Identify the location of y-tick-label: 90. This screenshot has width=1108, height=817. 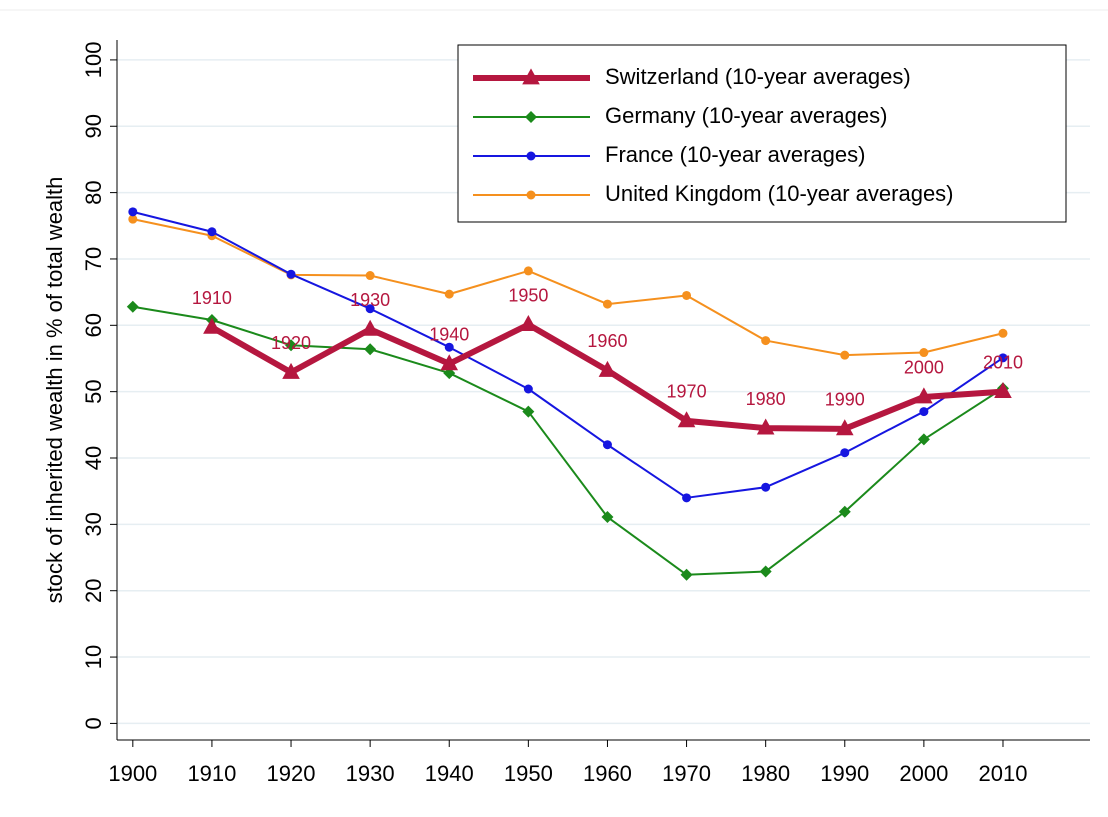
(93, 126).